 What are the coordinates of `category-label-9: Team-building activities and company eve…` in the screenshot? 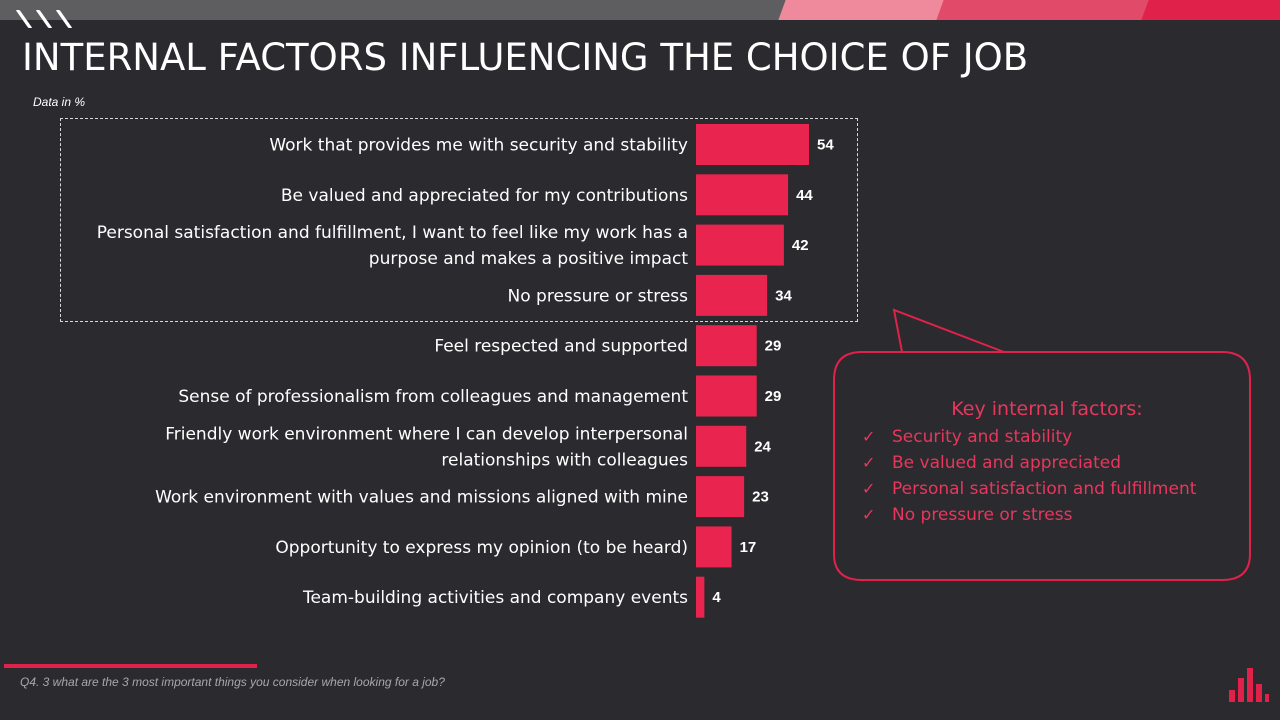 It's located at (495, 598).